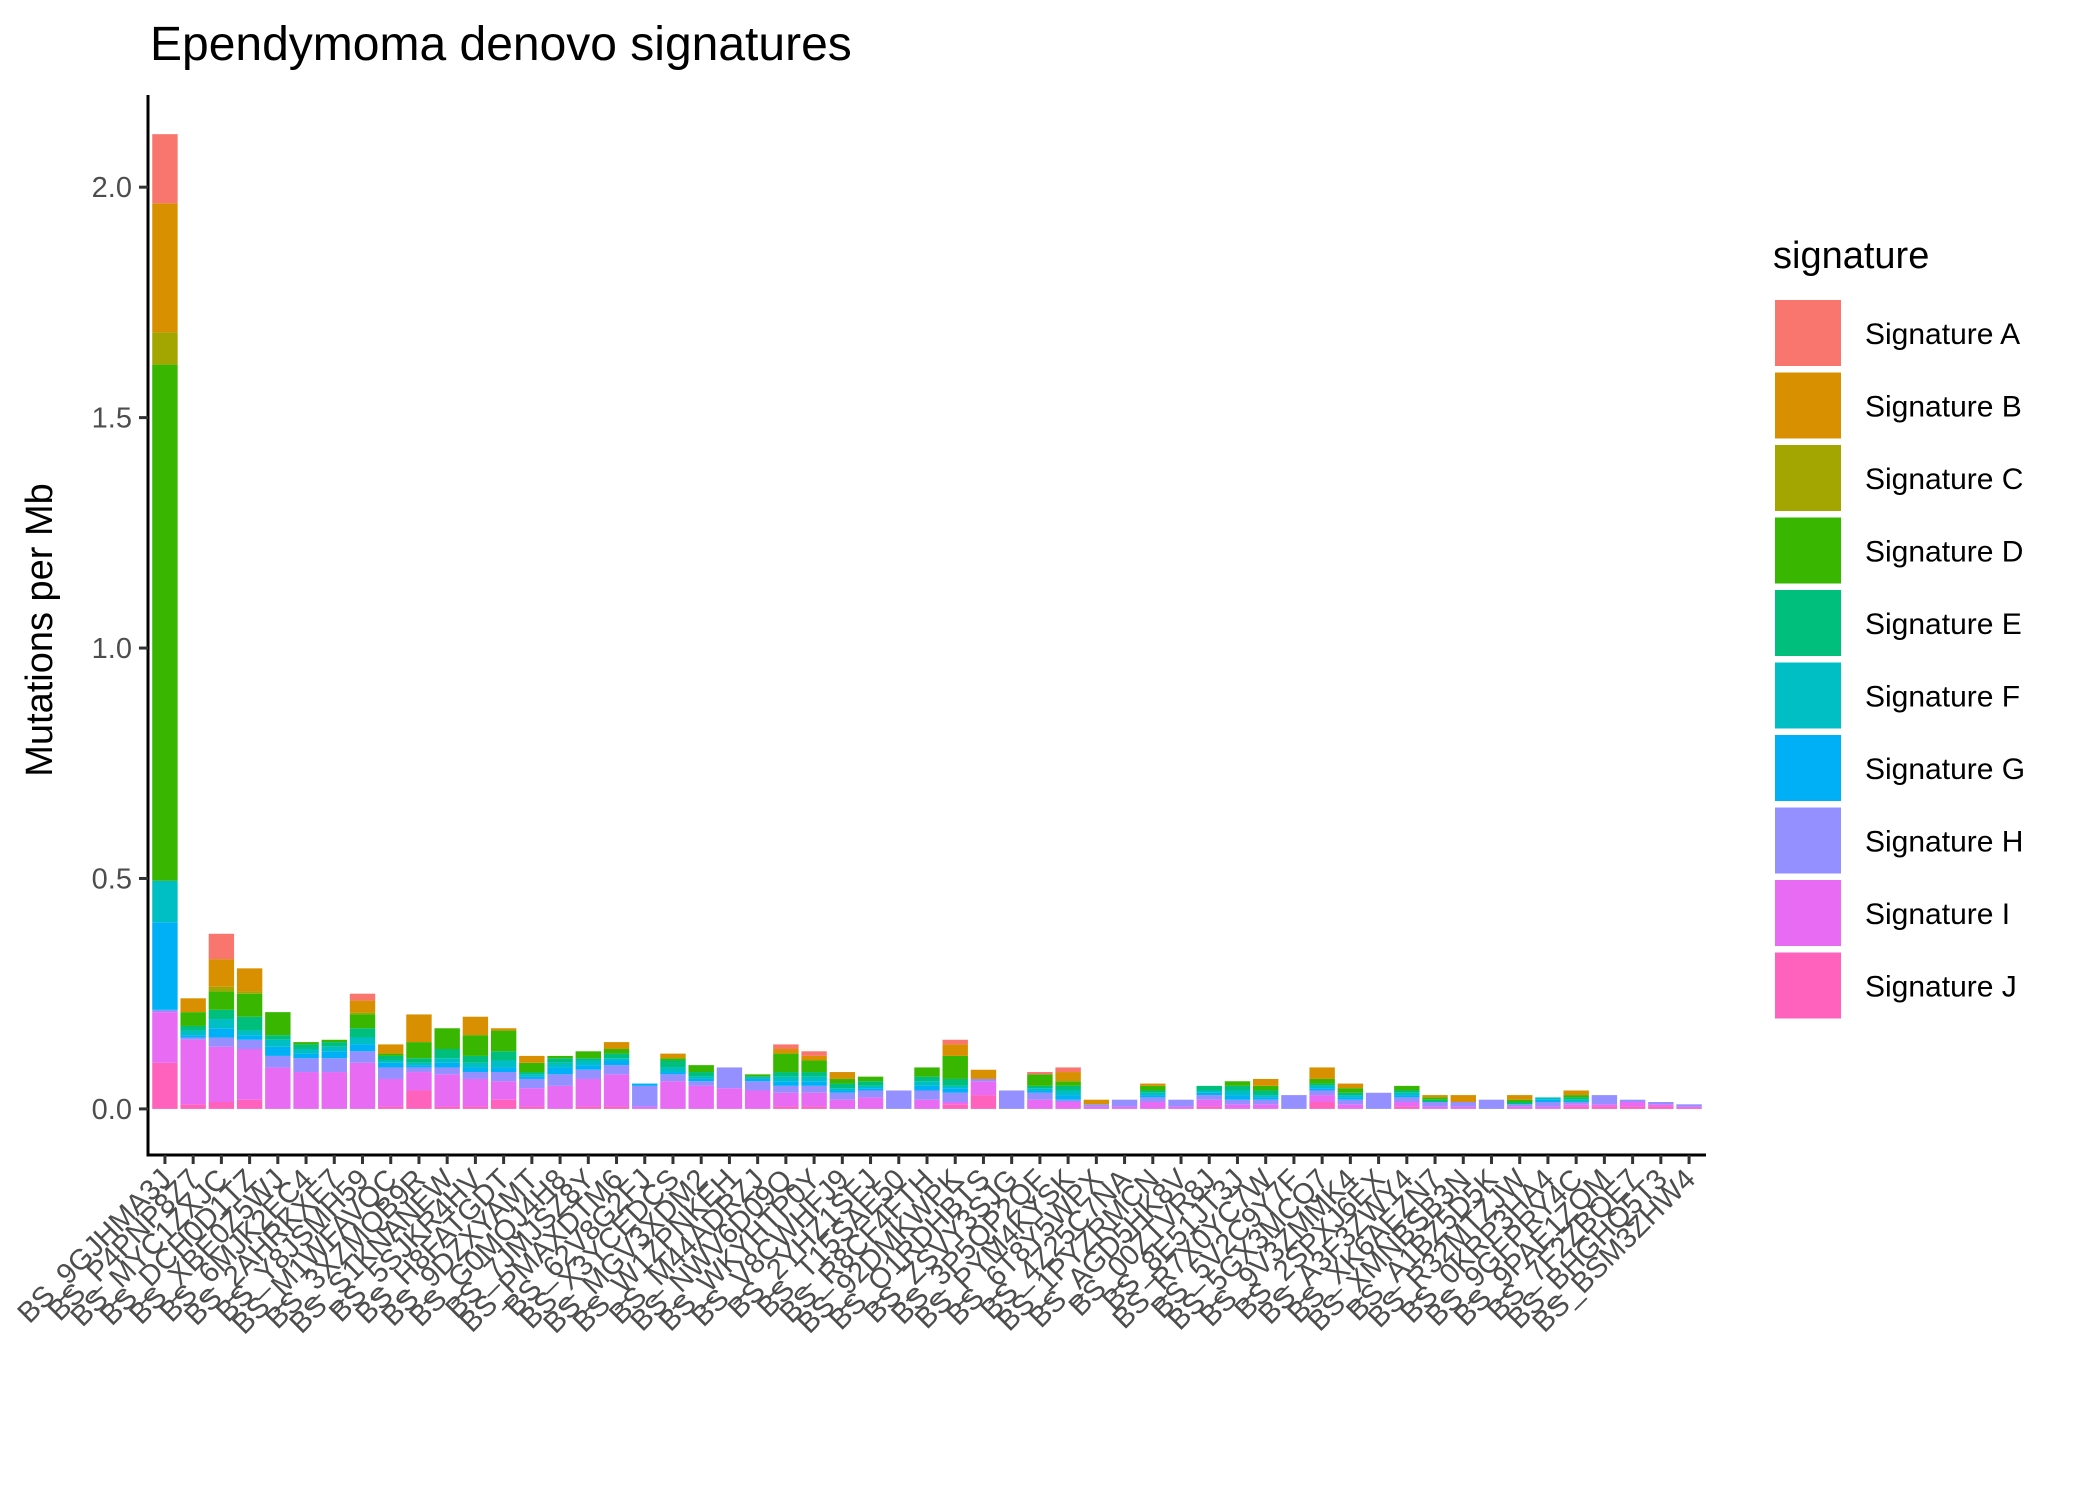  What do you see at coordinates (503, 1041) in the screenshot?
I see `bar-segment-BS_H8FATGDT-signature-d` at bounding box center [503, 1041].